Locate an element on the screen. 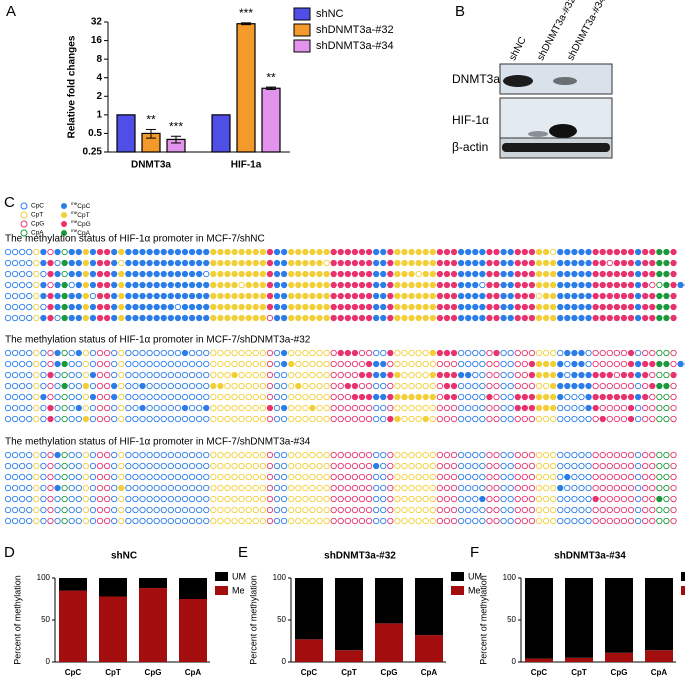  legend-swatch is located at coordinates (457, 590).